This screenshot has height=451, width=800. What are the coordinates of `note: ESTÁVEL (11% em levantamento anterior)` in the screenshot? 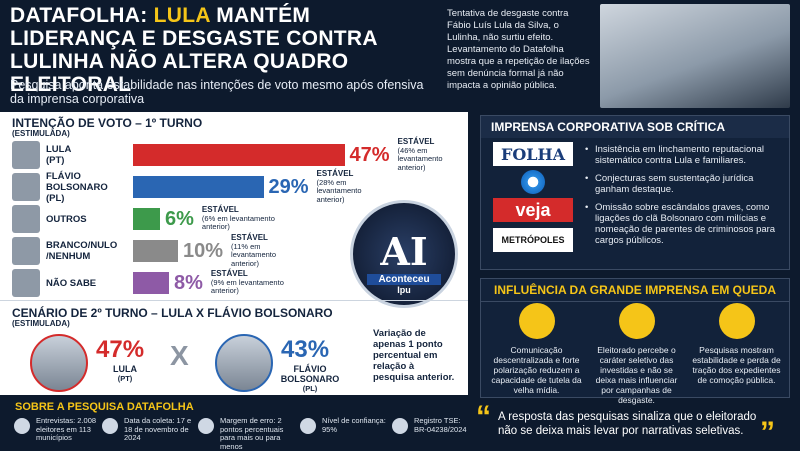 It's located at (268, 250).